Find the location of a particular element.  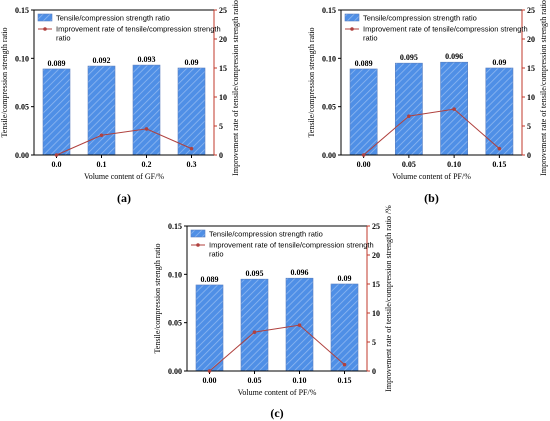

x-axis-label: Volume content of GF/% is located at coordinates (124, 176).